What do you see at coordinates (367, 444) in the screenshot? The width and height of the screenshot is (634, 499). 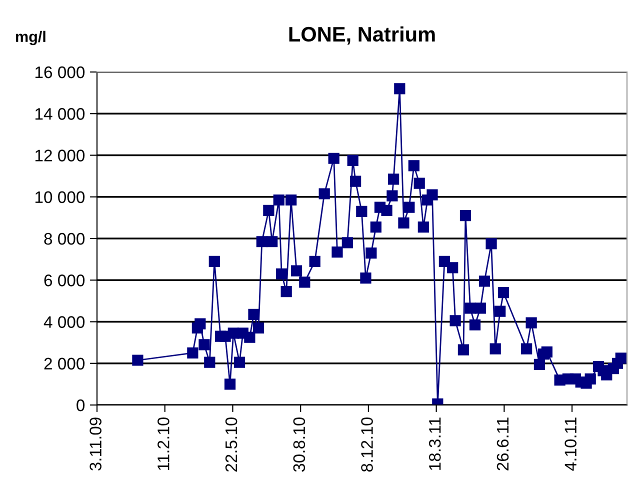 I see `x-tick-label: 8.12.10` at bounding box center [367, 444].